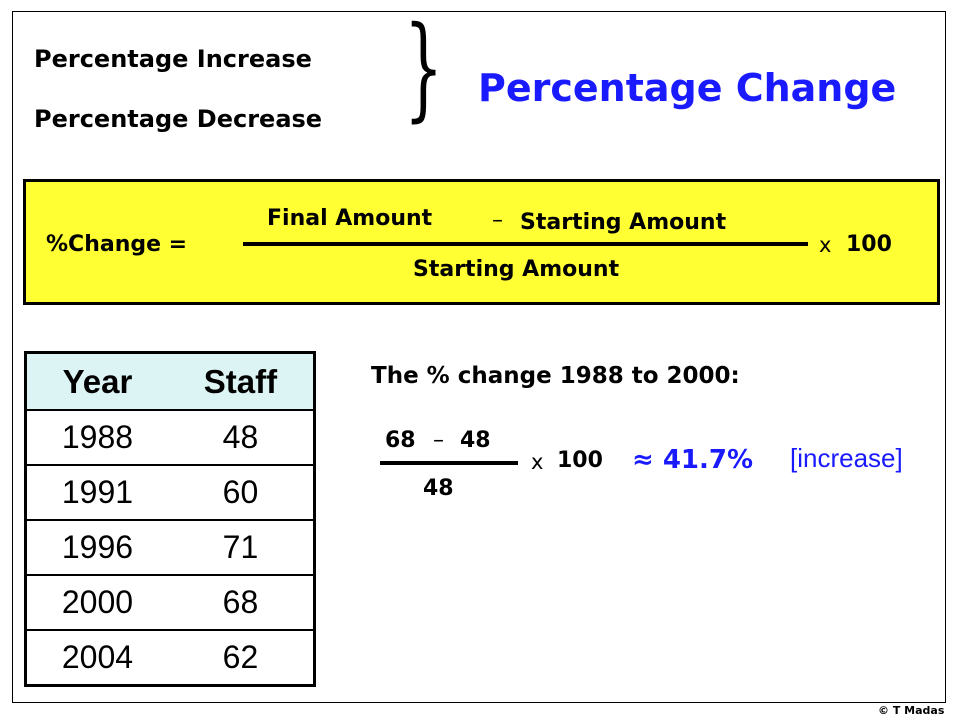  I want to click on cell-year: 1991, so click(96, 493).